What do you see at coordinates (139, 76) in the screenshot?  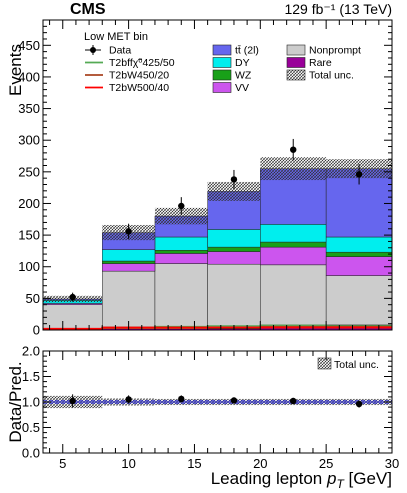 I see `legend-label: T2bW450/20` at bounding box center [139, 76].